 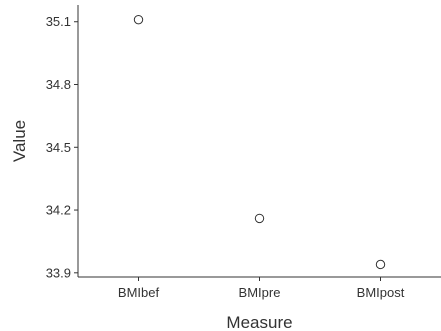 I want to click on y-axis-ticks: 33.9 34.2 34.5 34.8 35.1, so click(x=62, y=147).